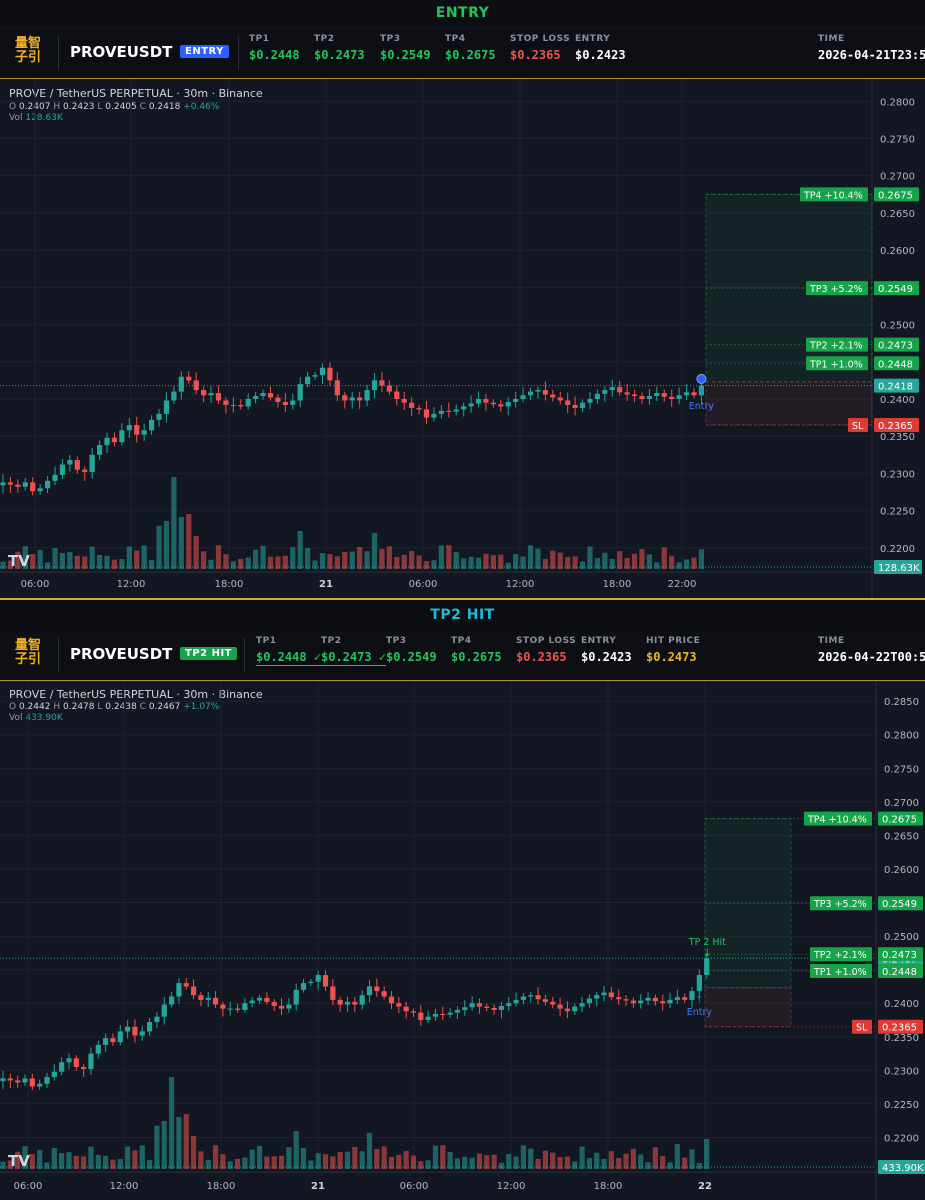 The image size is (925, 1200). I want to click on banner-text: TP2 HIT, so click(462, 615).